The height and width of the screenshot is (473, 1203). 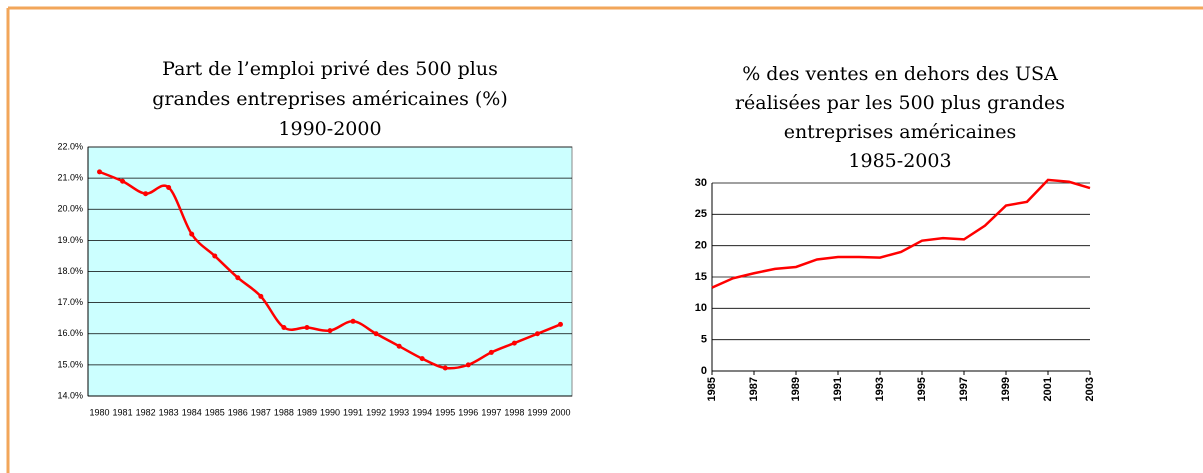 I want to click on x-tick-label: 2003, so click(x=1090, y=389).